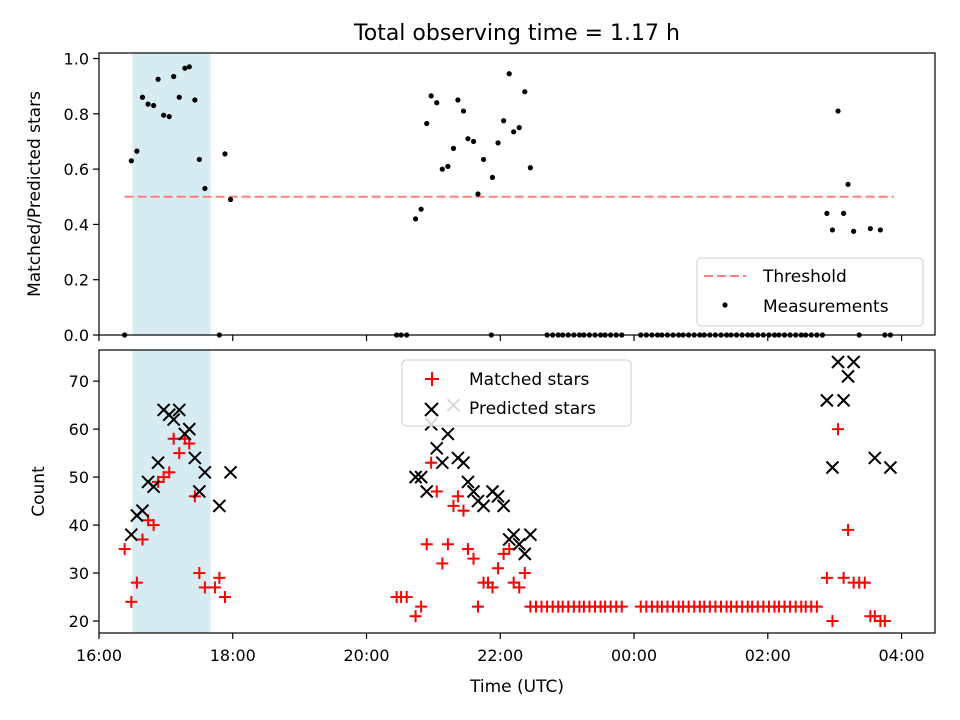 This screenshot has height=720, width=960. Describe the element at coordinates (84, 501) in the screenshot. I see `bottom-y-axis-ticks: 20 30 40 50 60 70` at that location.